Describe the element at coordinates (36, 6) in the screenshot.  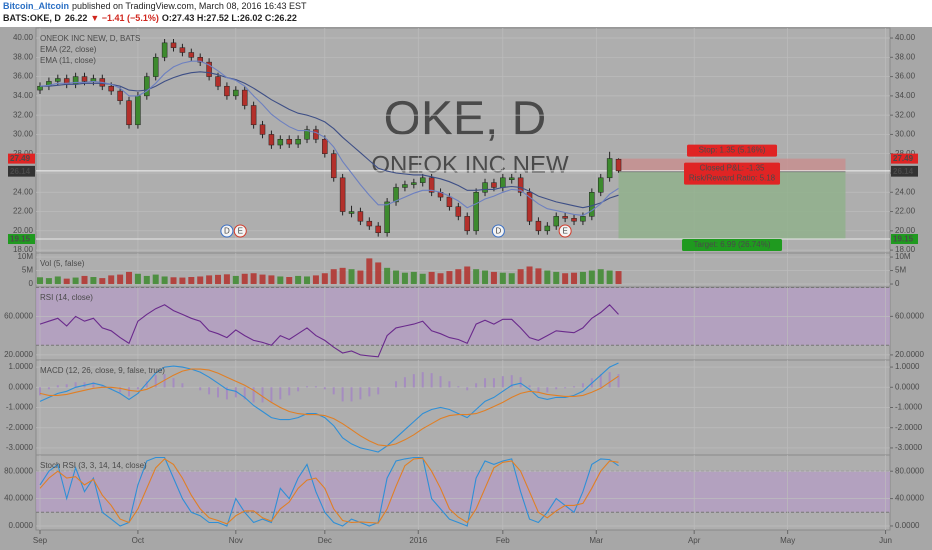
I see `author: Bitcoin_Altcoin` at that location.